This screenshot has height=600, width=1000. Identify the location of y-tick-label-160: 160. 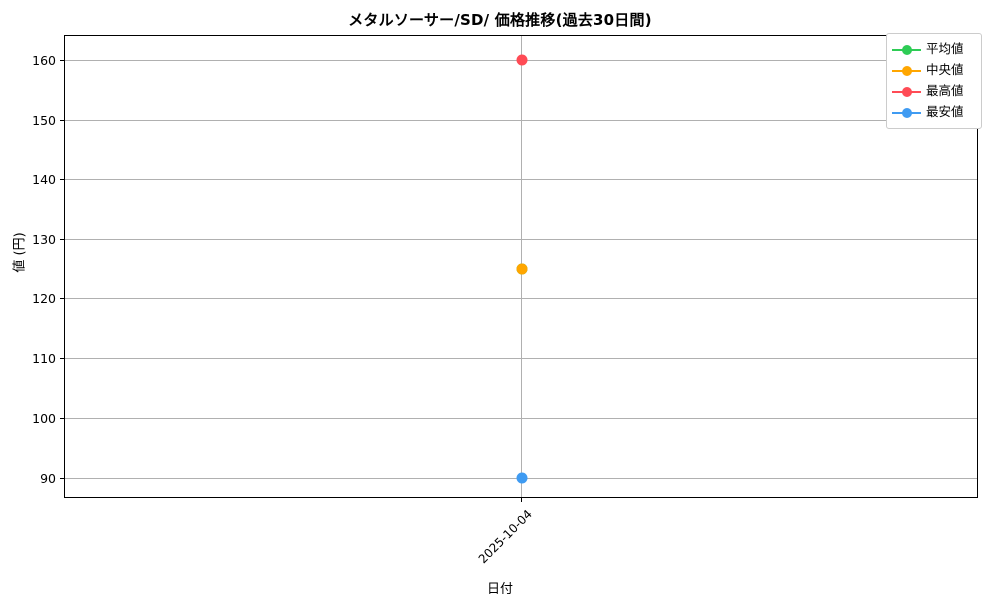
(44, 60).